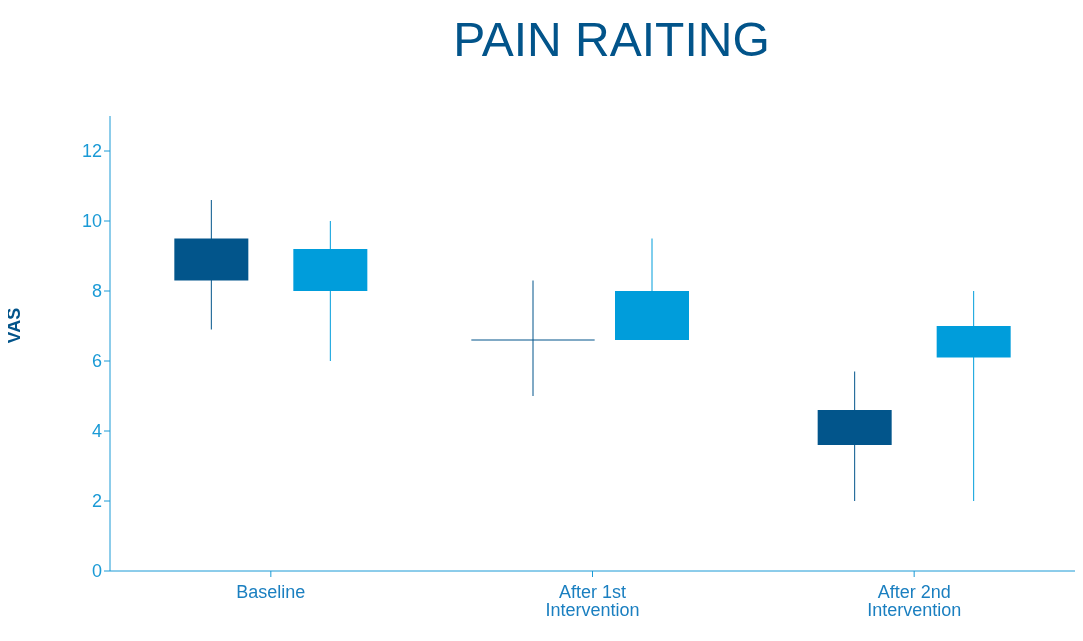 The width and height of the screenshot is (1083, 641). I want to click on y-tick-label: 12, so click(91, 151).